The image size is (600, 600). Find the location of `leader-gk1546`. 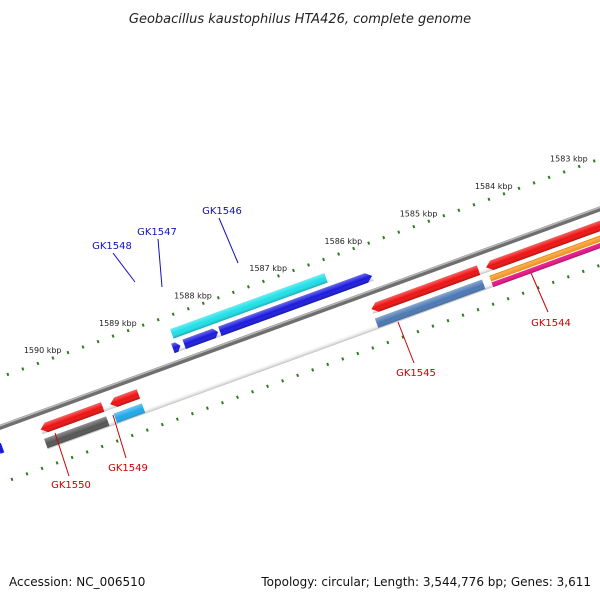

leader-gk1546 is located at coordinates (228, 240).